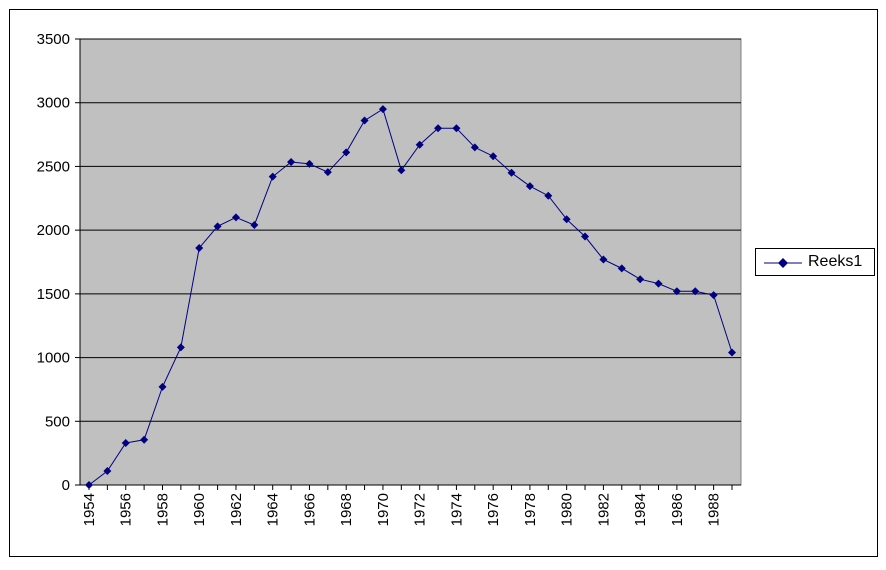  I want to click on x-tick-label: 1986, so click(677, 509).